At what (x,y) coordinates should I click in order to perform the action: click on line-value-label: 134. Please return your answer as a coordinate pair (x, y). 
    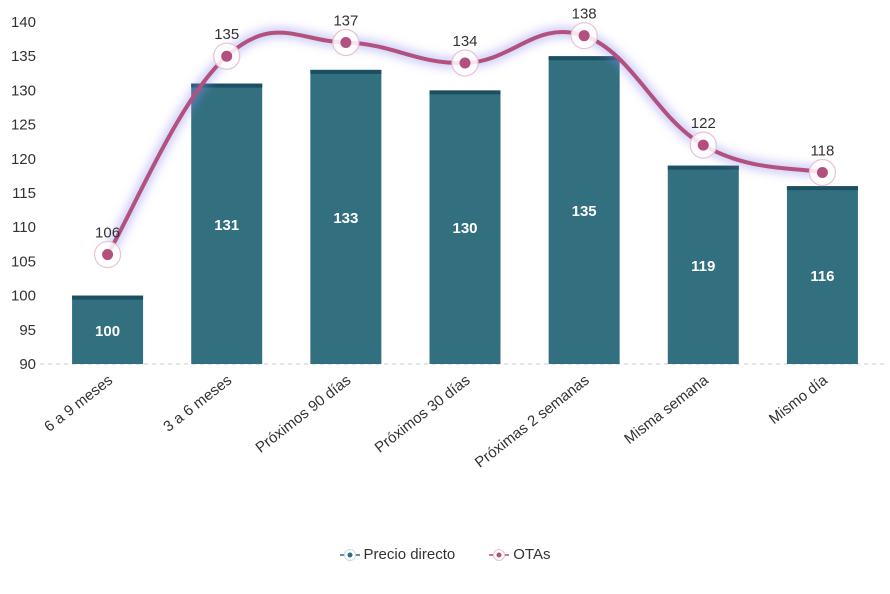
    Looking at the image, I should click on (464, 41).